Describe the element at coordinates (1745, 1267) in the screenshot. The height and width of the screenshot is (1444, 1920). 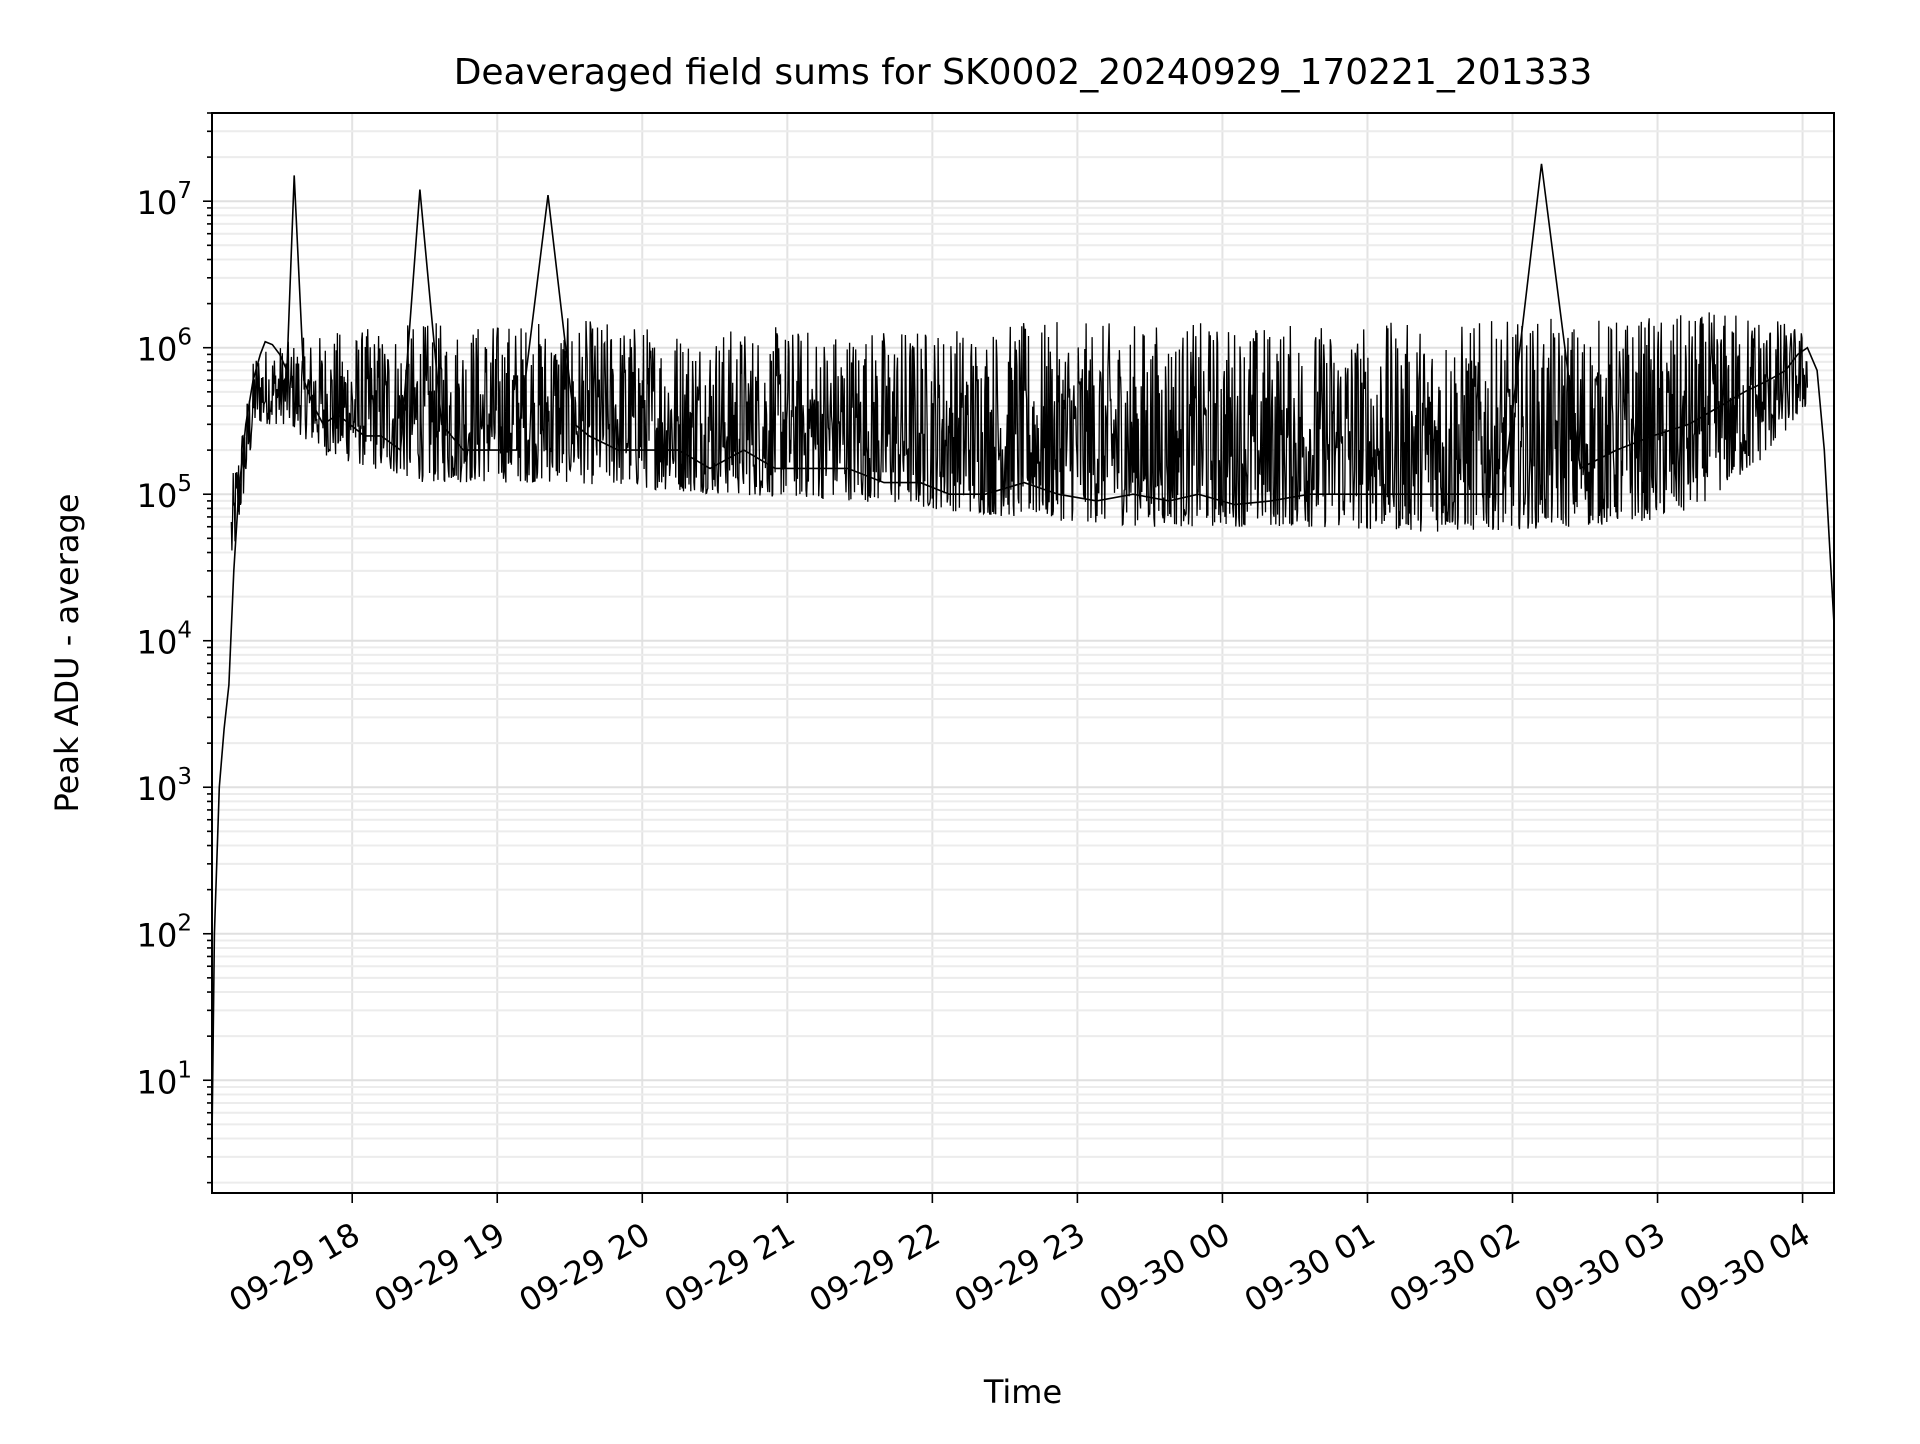
I see `x-tick-label: 09-30 04` at that location.